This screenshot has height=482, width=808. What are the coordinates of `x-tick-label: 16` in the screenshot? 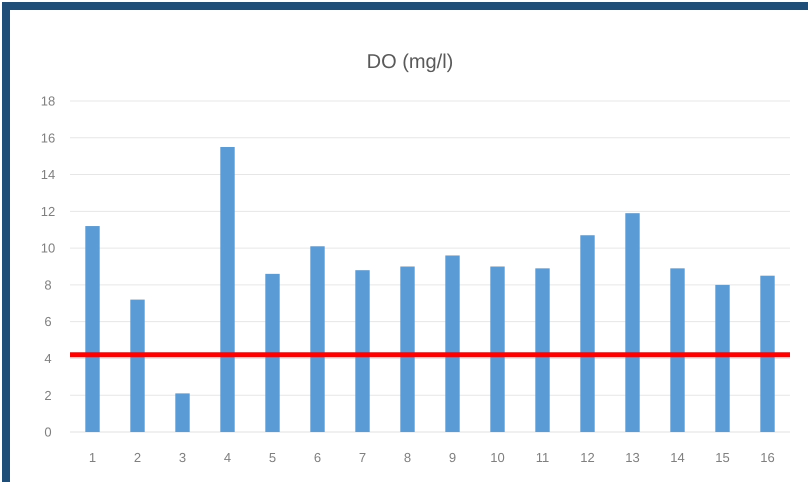 It's located at (767, 457).